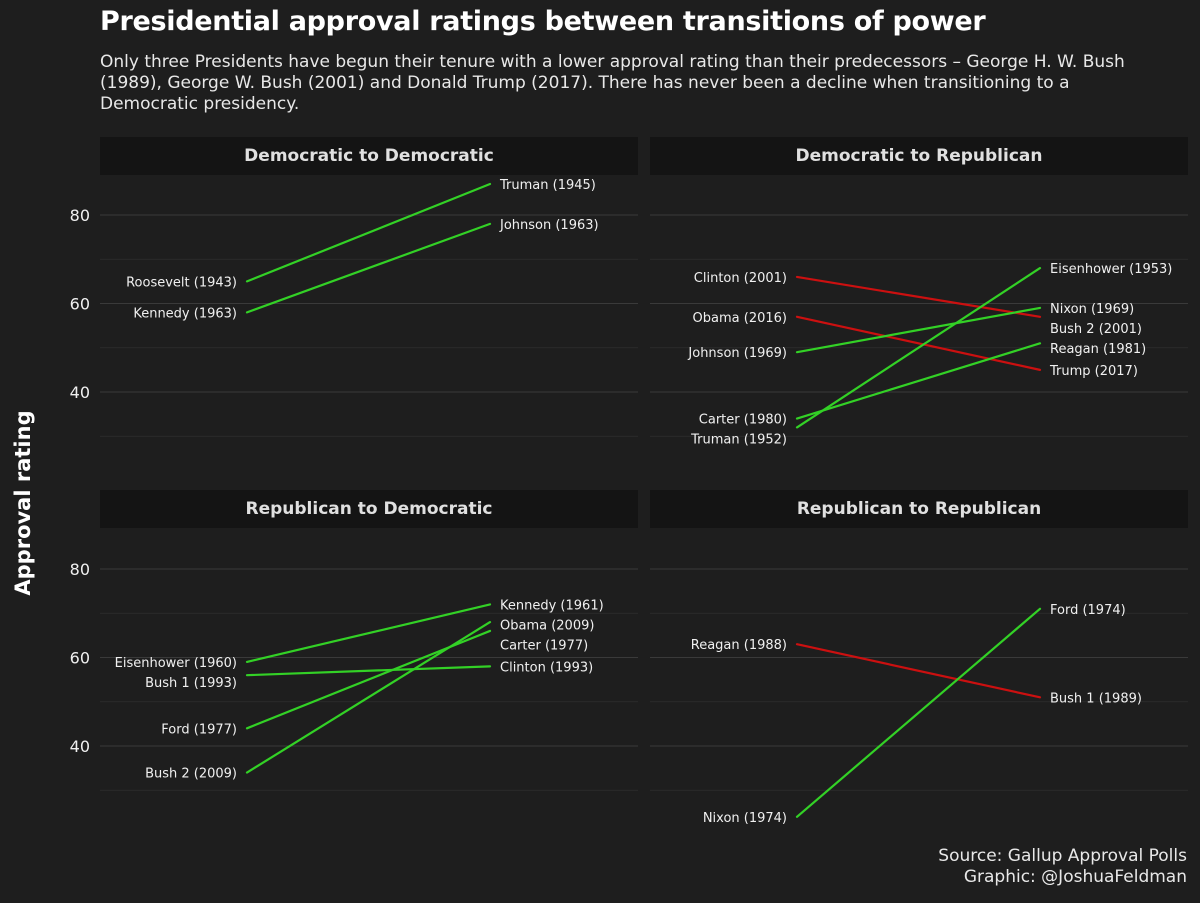 This screenshot has height=903, width=1200. Describe the element at coordinates (191, 683) in the screenshot. I see `president-label-start: Bush 1 (1993)` at that location.